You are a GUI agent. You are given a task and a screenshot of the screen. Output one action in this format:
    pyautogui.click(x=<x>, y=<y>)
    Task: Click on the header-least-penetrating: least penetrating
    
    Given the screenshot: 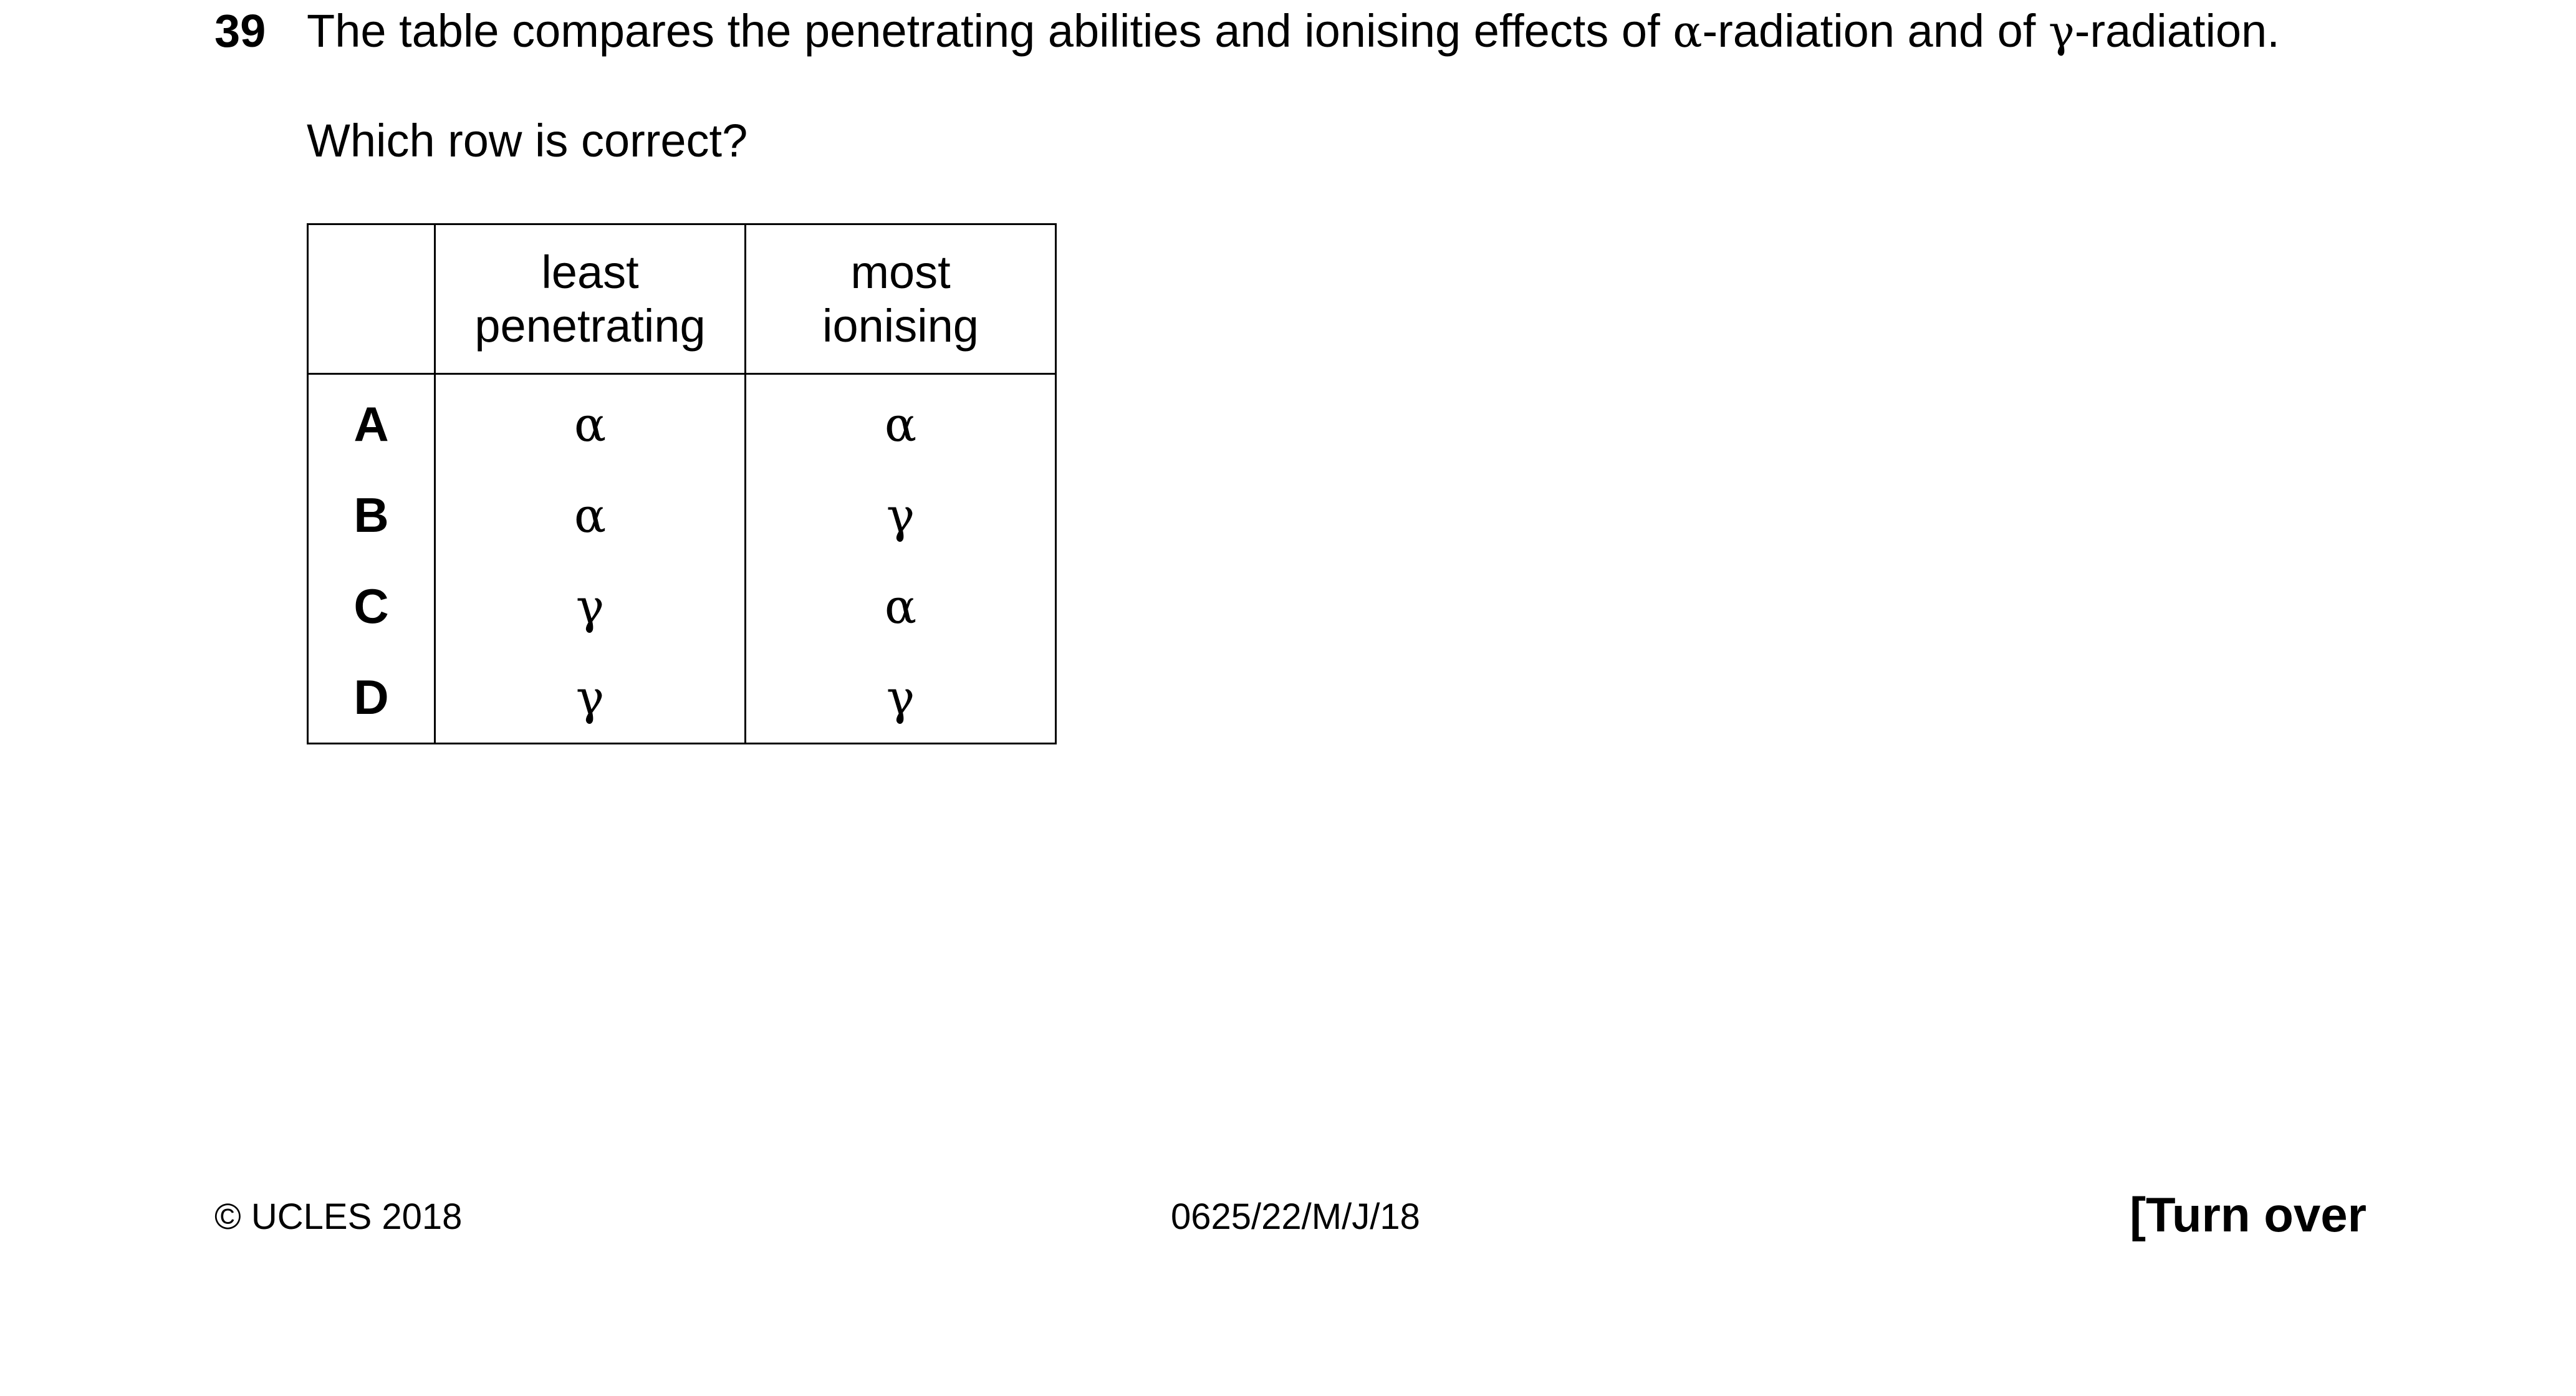 What is the action you would take?
    pyautogui.click(x=590, y=299)
    